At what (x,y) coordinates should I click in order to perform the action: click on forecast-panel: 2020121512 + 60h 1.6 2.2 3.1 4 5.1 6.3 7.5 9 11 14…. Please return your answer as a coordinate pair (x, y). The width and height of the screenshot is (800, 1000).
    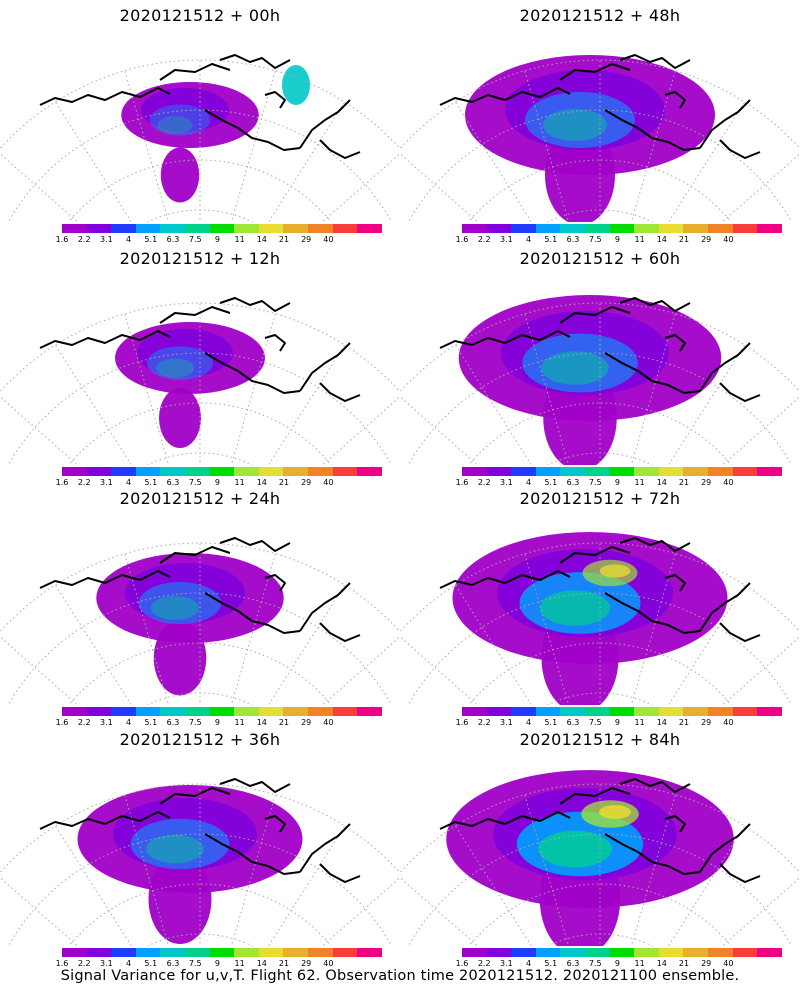
    Looking at the image, I should click on (600, 365).